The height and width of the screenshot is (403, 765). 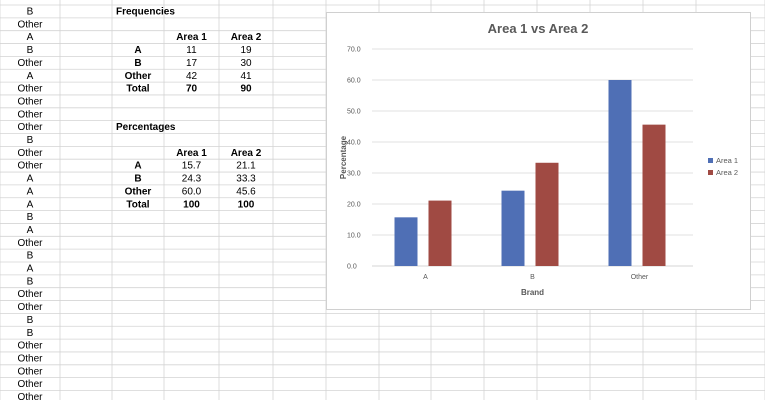 What do you see at coordinates (620, 173) in the screenshot?
I see `bar-area1-other` at bounding box center [620, 173].